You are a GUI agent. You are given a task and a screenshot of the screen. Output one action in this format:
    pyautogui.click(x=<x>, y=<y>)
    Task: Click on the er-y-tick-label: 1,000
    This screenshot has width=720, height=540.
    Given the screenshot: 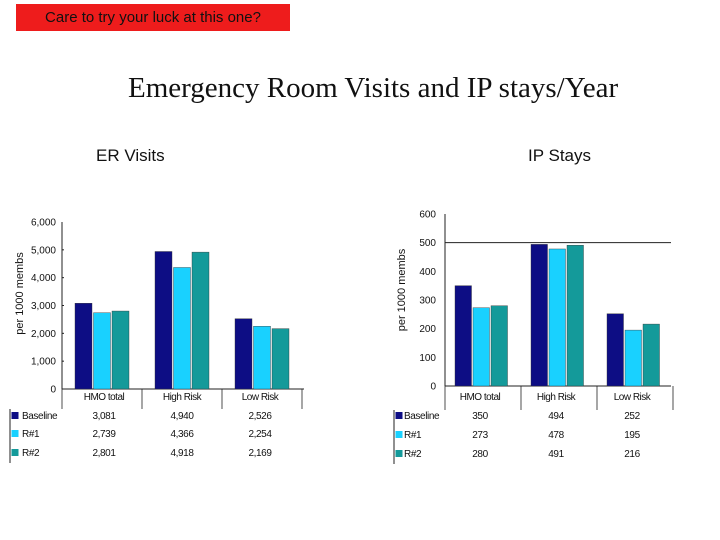 What is the action you would take?
    pyautogui.click(x=43, y=362)
    